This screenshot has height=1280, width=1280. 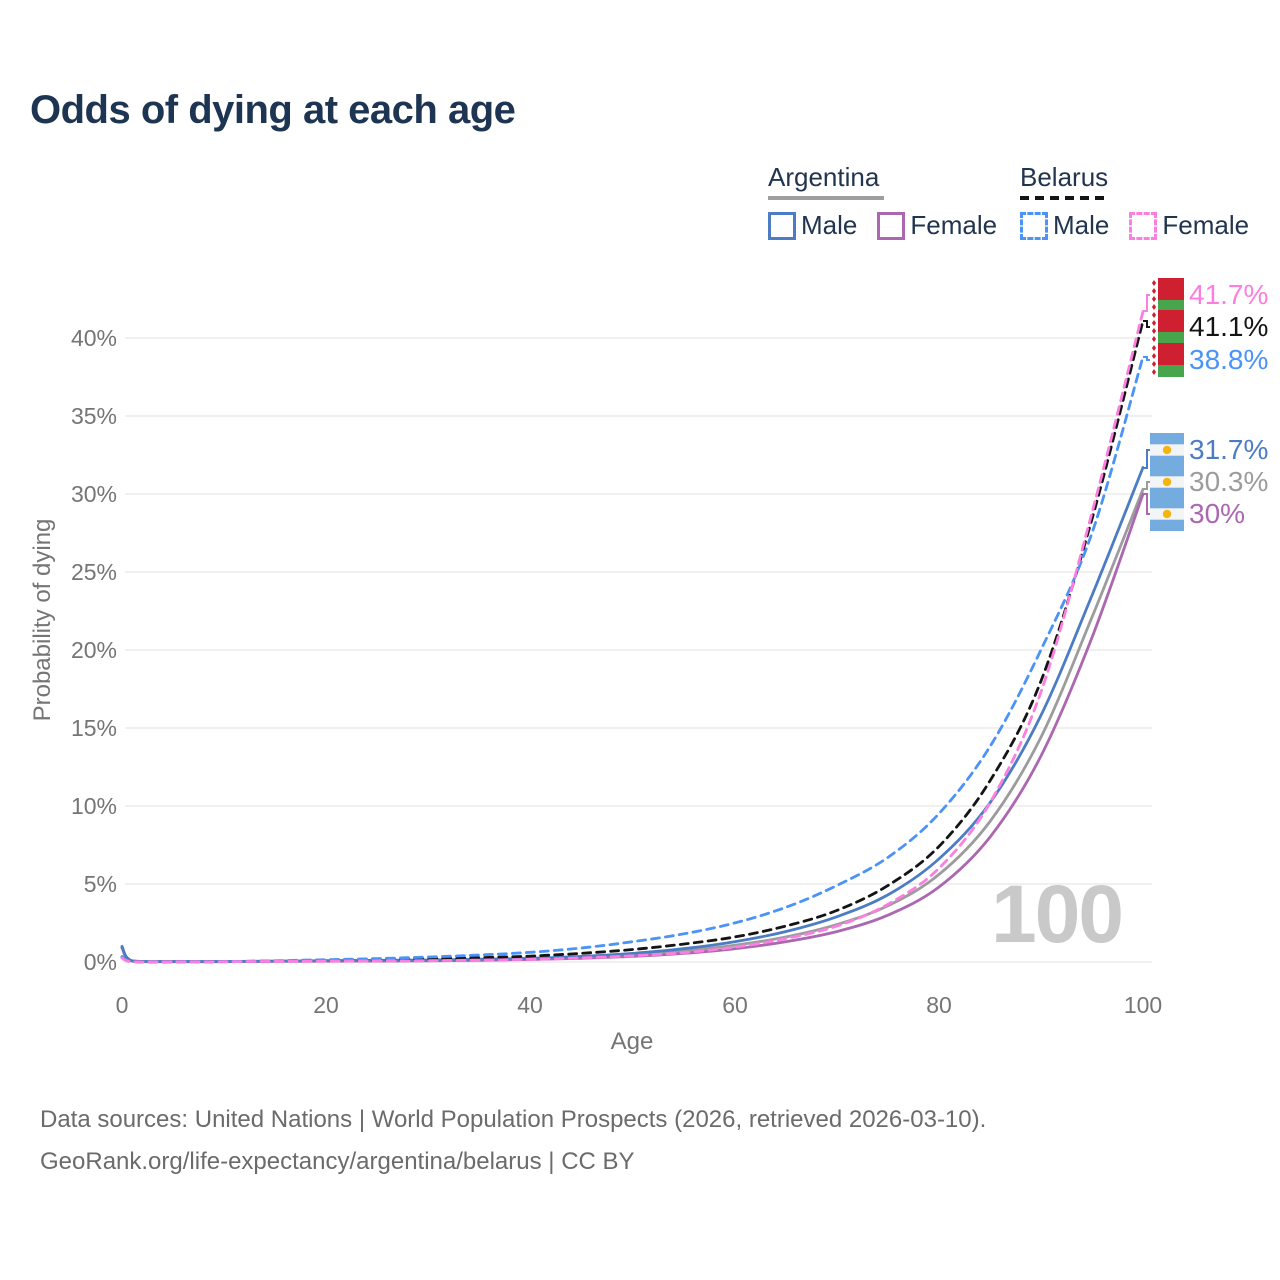 What do you see at coordinates (42, 620) in the screenshot?
I see `y-axis-title: Probability of dying` at bounding box center [42, 620].